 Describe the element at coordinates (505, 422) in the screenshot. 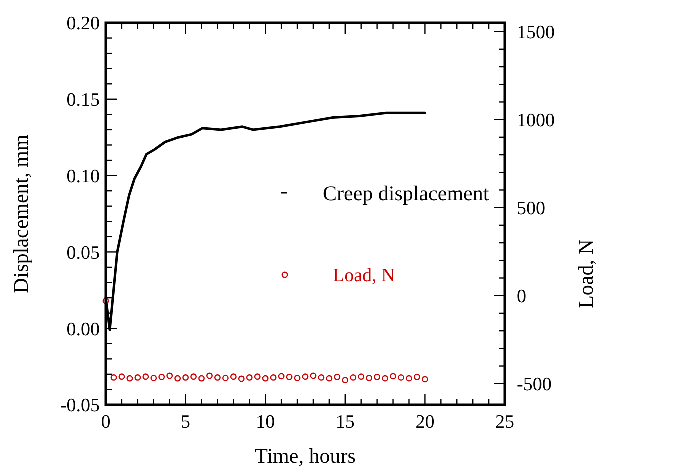

I see `x-tick-label: 25` at that location.